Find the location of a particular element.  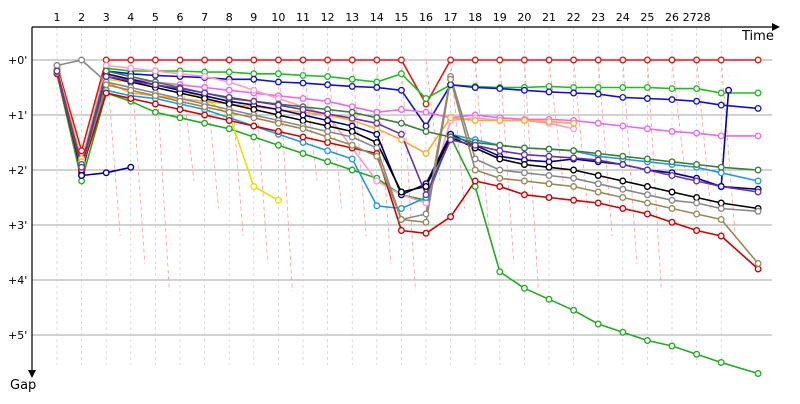

x-tick-label-2: 3 is located at coordinates (106, 17).